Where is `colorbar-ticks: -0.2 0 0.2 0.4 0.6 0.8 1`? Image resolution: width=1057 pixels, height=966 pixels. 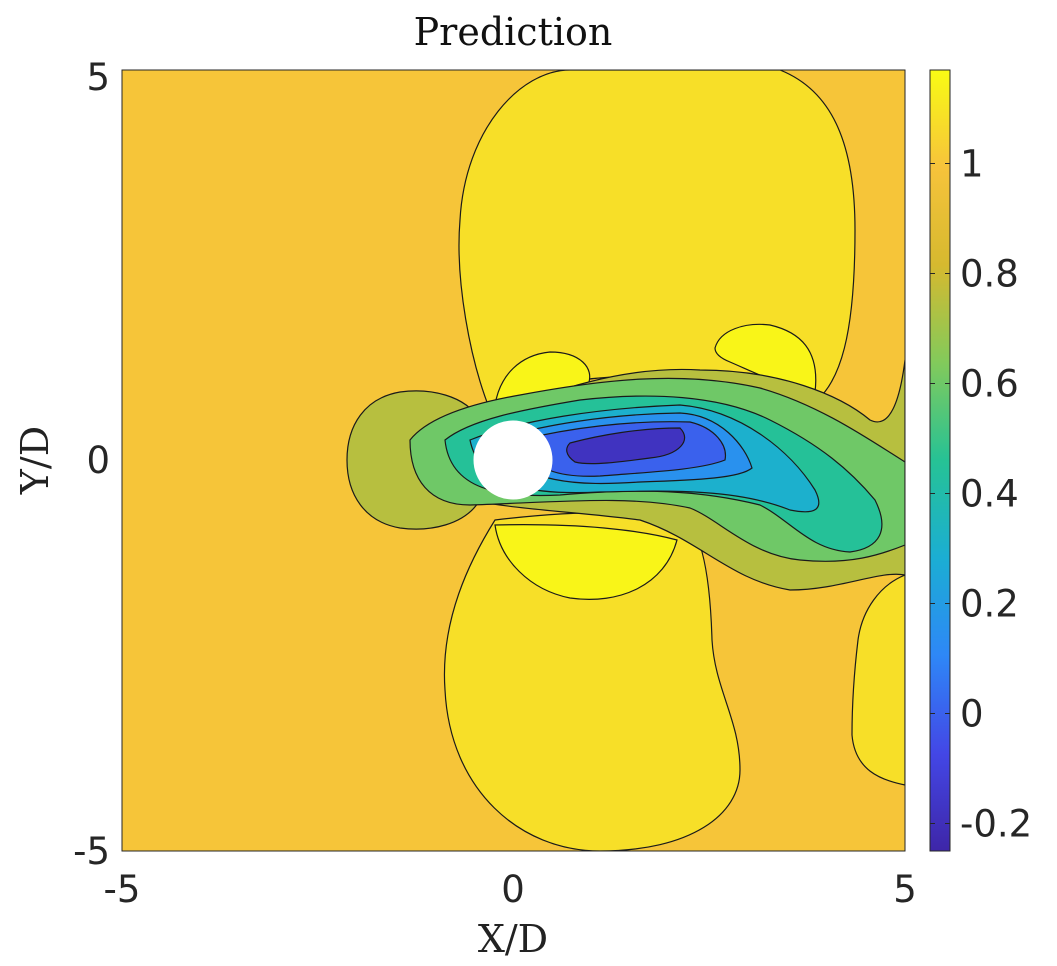
colorbar-ticks: -0.2 0 0.2 0.4 0.6 0.8 1 is located at coordinates (981, 494).